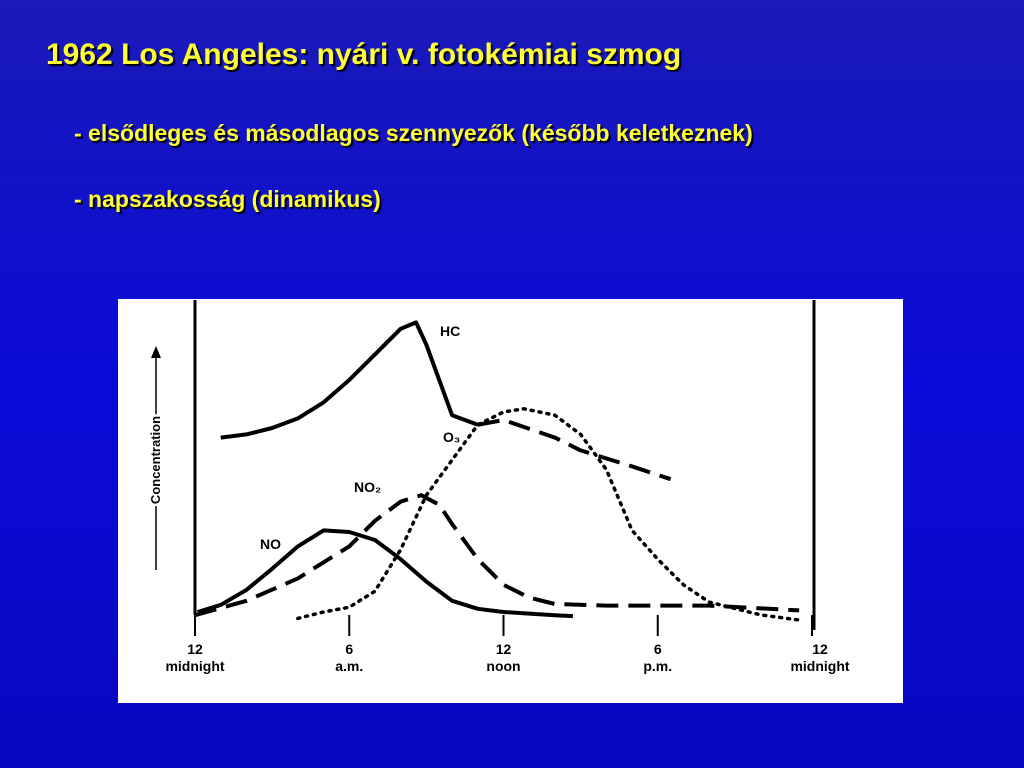 The width and height of the screenshot is (1024, 768). What do you see at coordinates (227, 199) in the screenshot?
I see `bullet: - napszakosság (dinamikus)` at bounding box center [227, 199].